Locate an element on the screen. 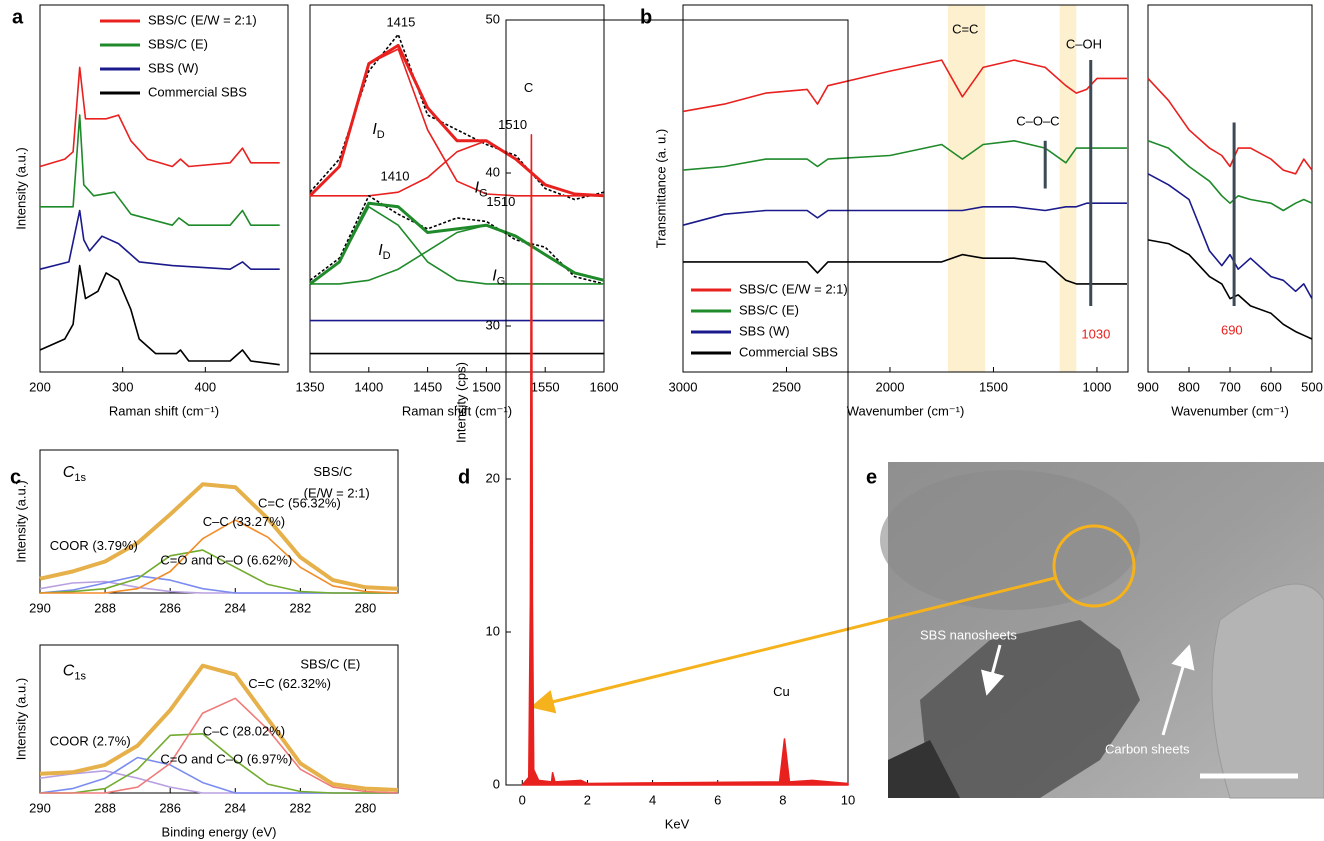  x-tick-label: 1400 is located at coordinates (368, 386).